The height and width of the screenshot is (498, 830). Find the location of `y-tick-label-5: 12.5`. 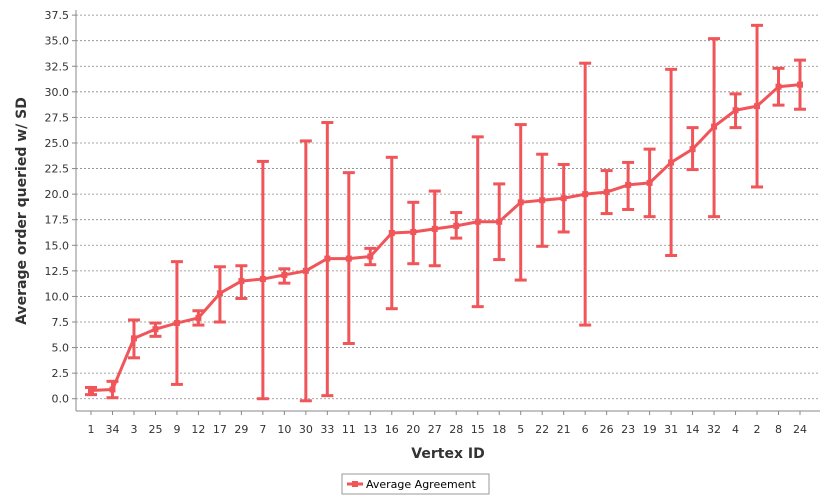

y-tick-label-5: 12.5 is located at coordinates (57, 271).